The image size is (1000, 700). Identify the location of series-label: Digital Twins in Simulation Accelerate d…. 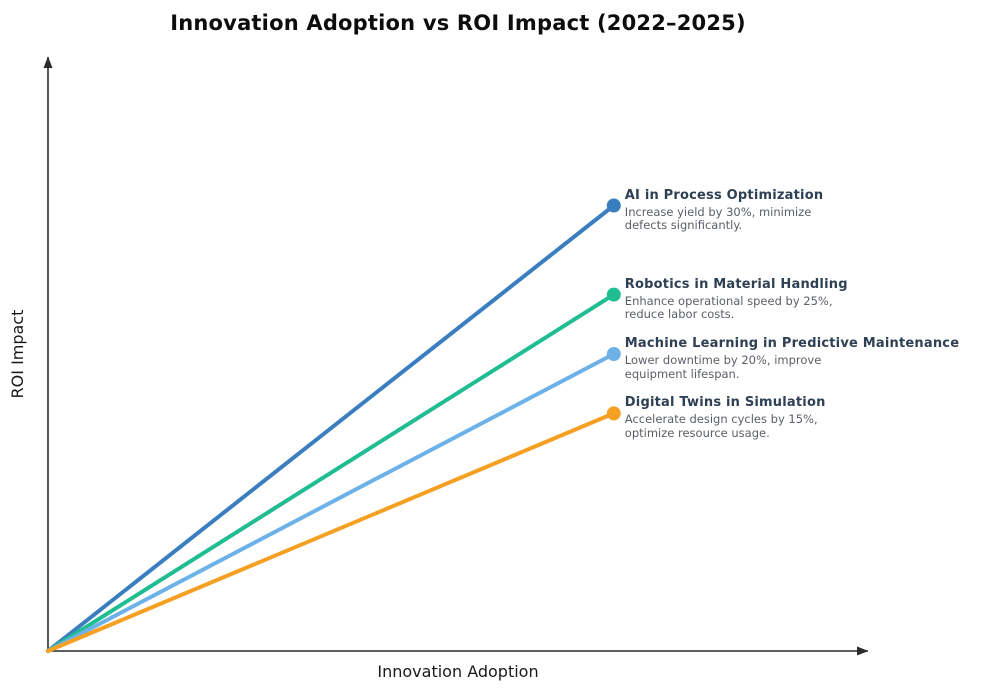
(725, 417).